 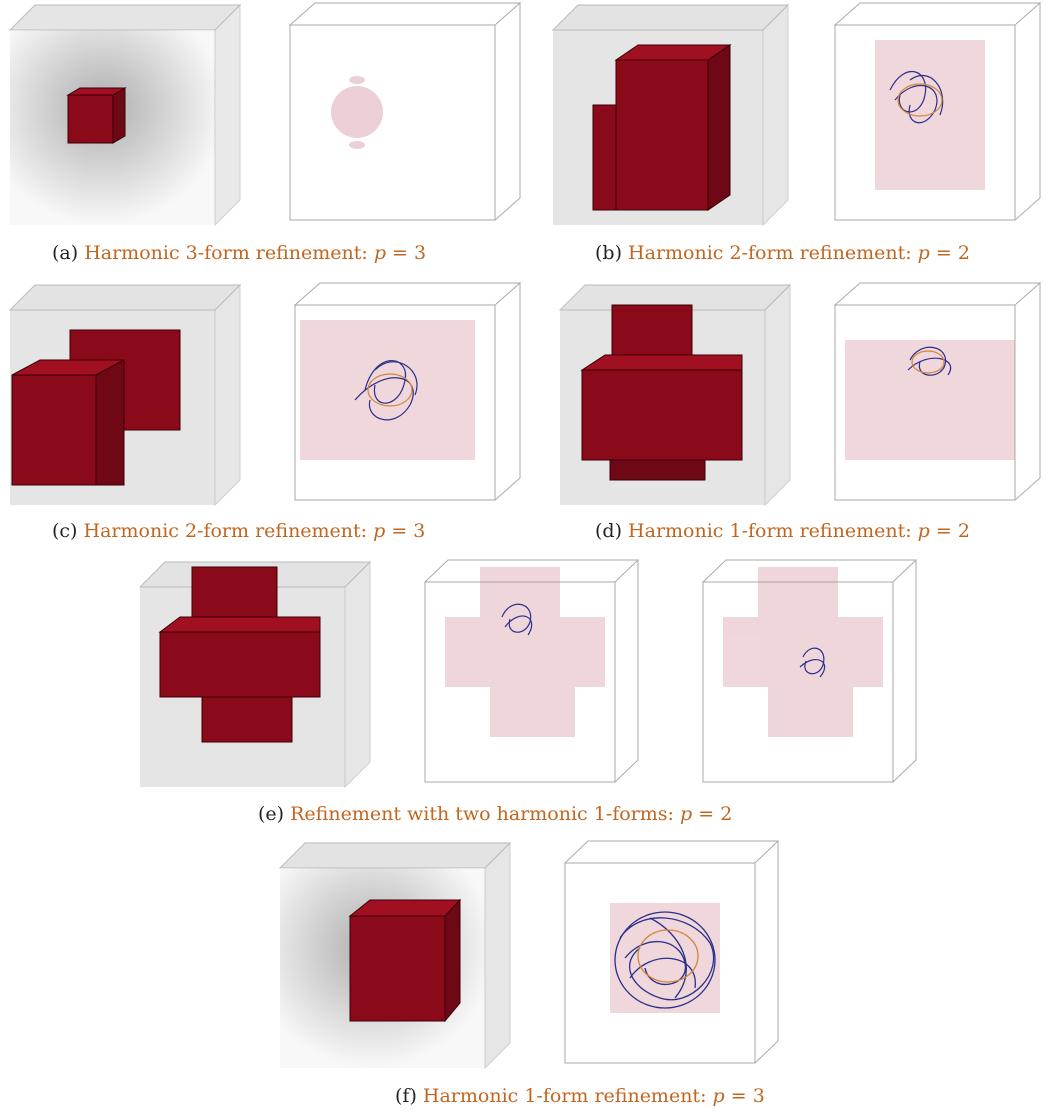 I want to click on figure-b-mesh, so click(x=673, y=113).